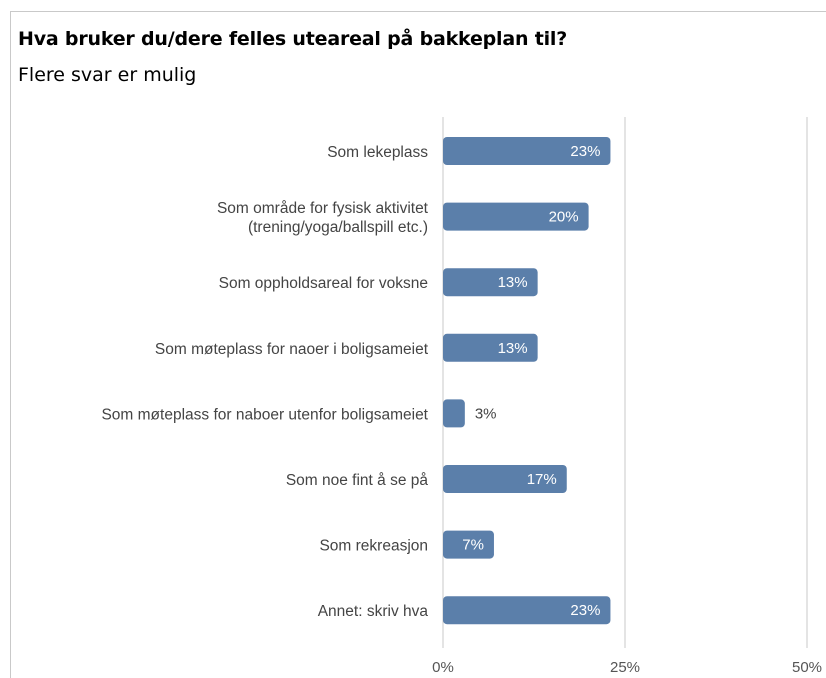 This screenshot has width=826, height=678. Describe the element at coordinates (564, 217) in the screenshot. I see `bar-value-label: 20%` at that location.